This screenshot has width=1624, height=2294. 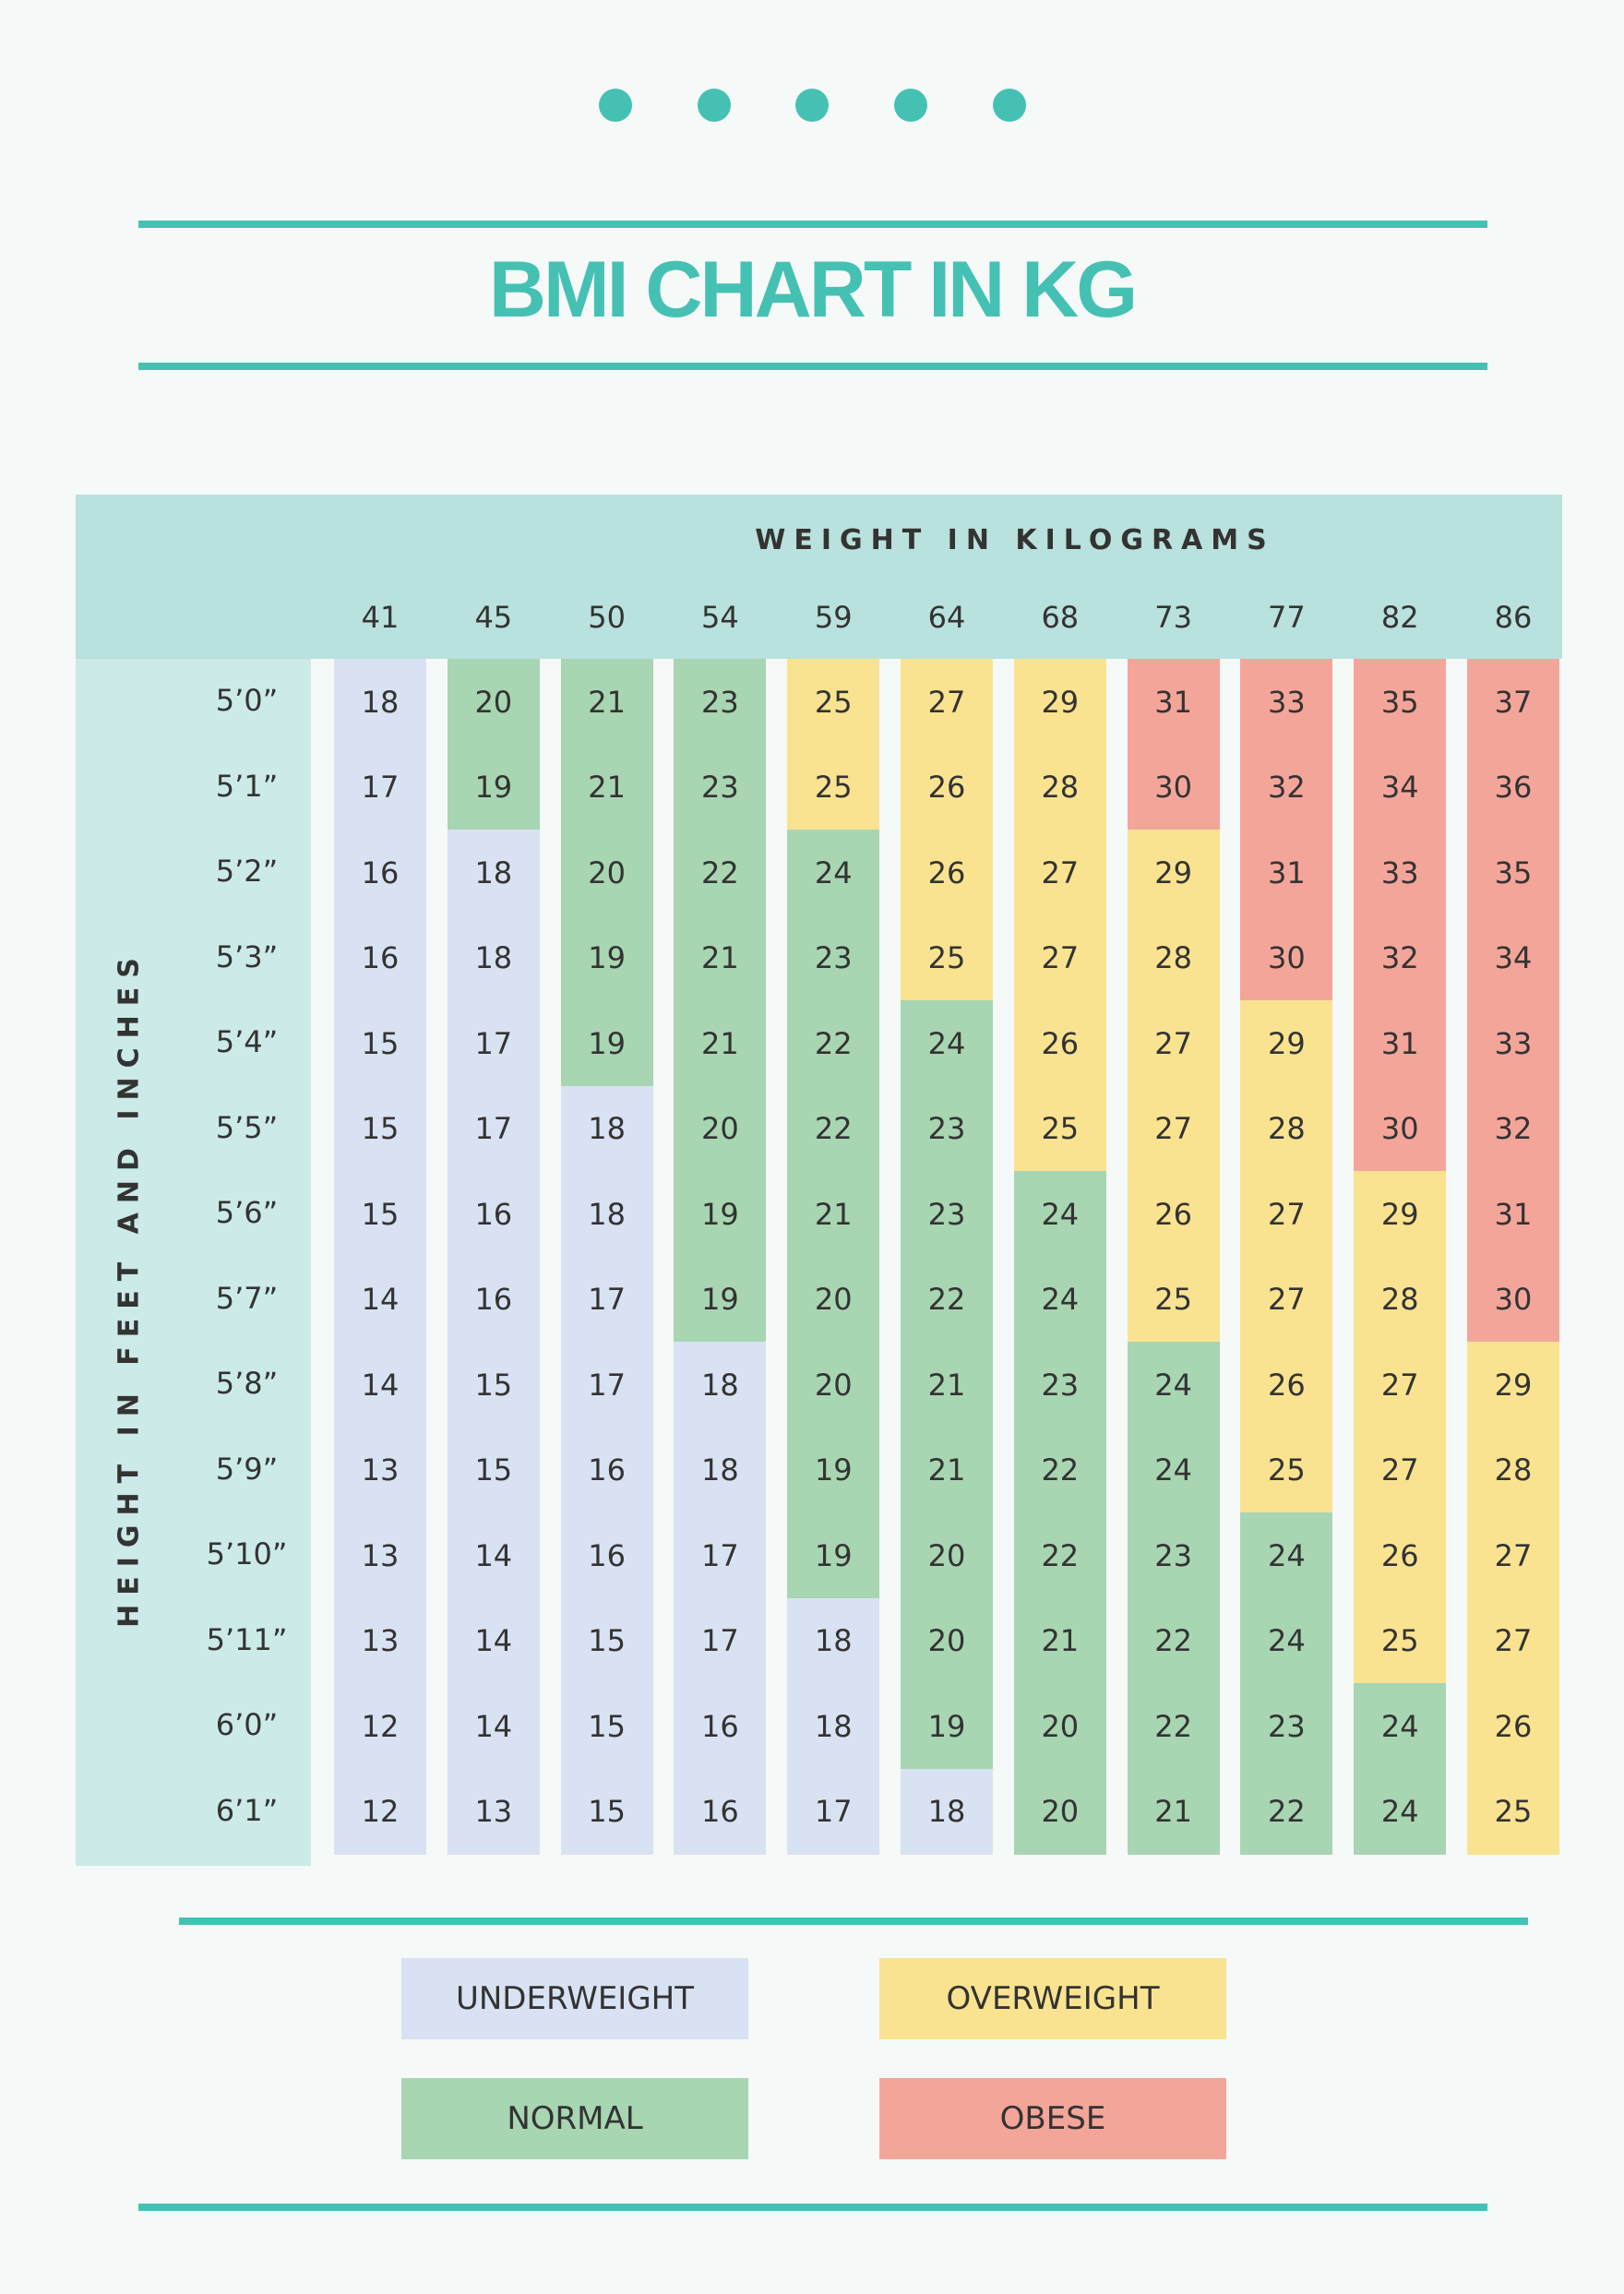 I want to click on weight-header, so click(x=819, y=577).